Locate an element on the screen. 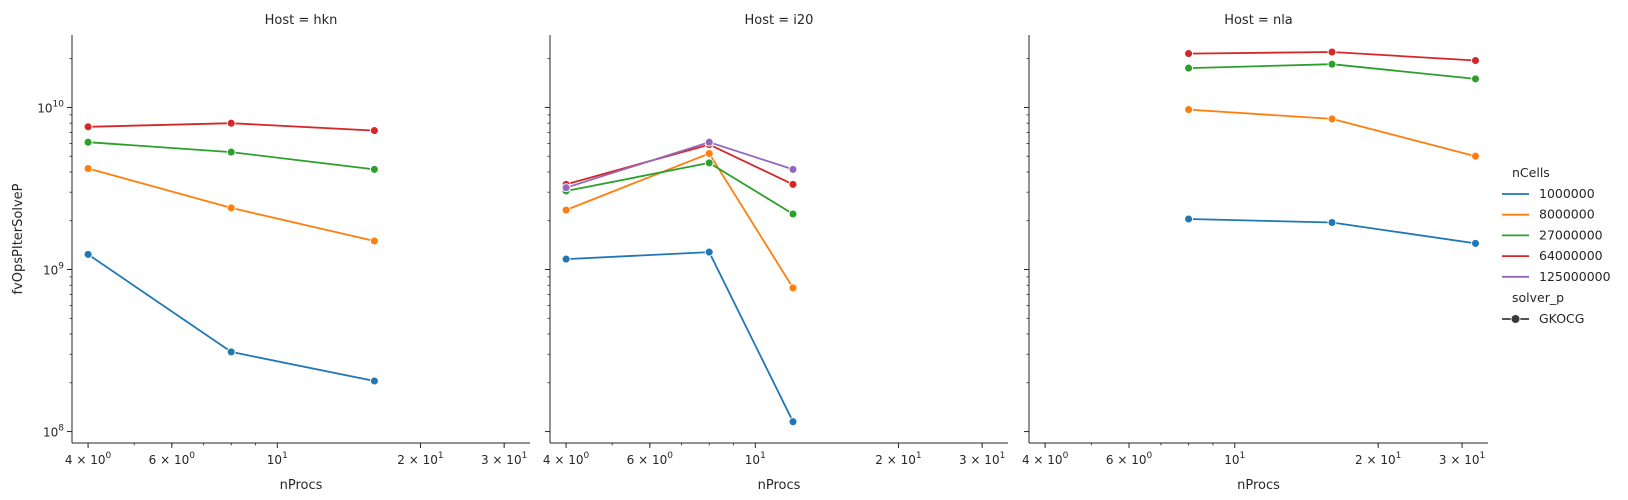  y-tick-label-exp: 8 is located at coordinates (61, 429).